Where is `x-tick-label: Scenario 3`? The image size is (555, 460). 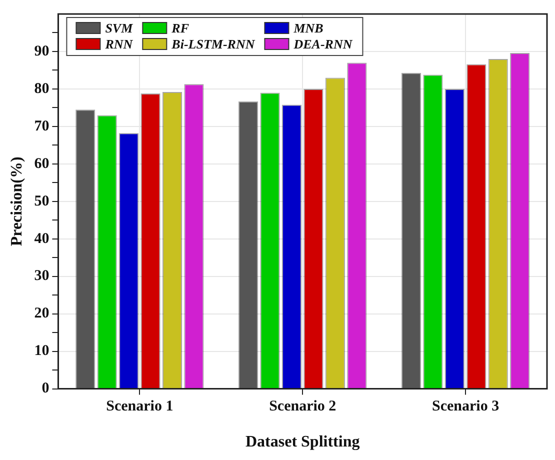
x-tick-label: Scenario 3 is located at coordinates (466, 406).